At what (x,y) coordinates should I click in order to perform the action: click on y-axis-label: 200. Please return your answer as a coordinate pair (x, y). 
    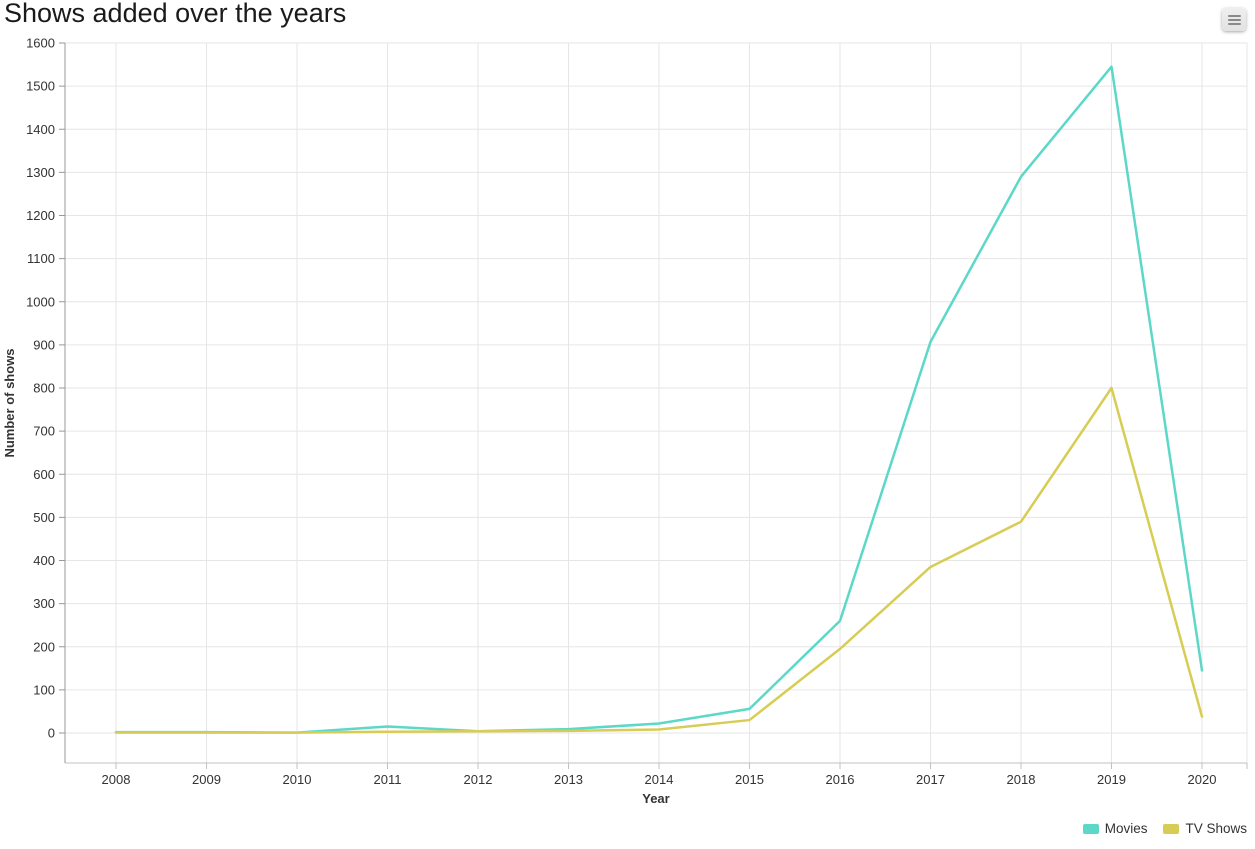
    Looking at the image, I should click on (44, 646).